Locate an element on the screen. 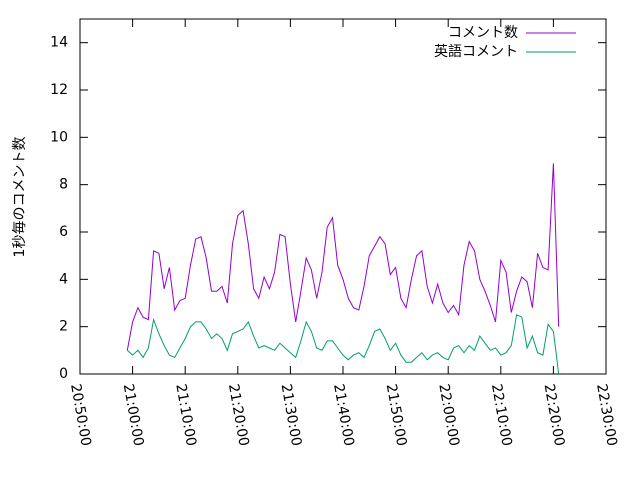  y-tick-label: 14 is located at coordinates (59, 43).